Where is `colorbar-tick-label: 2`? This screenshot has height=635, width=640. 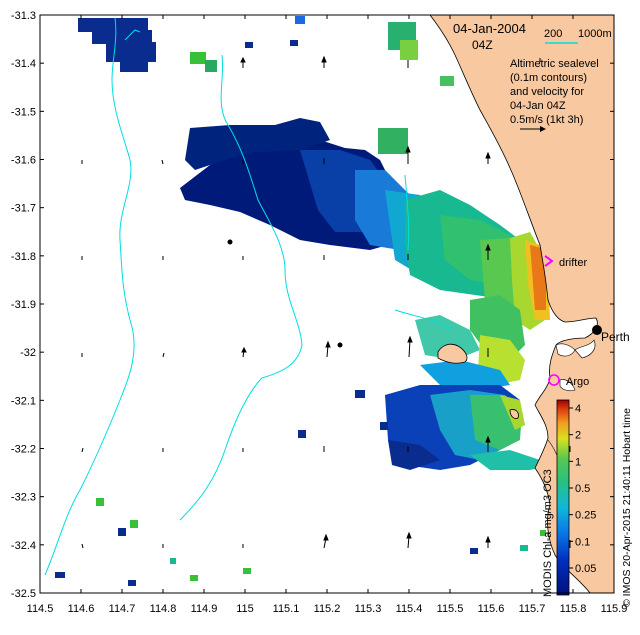 colorbar-tick-label: 2 is located at coordinates (578, 436).